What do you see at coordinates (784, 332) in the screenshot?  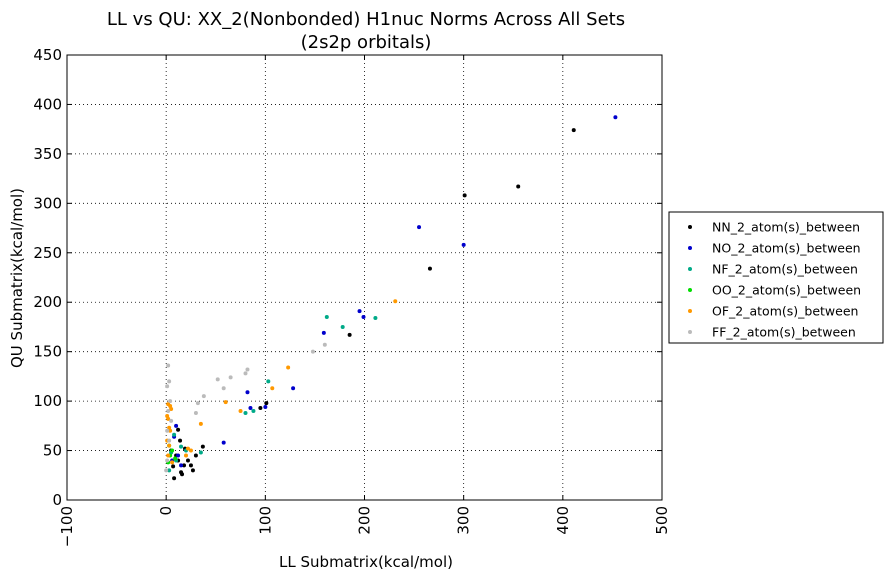 I see `legend-entry-label: FF_2_atom(s)_between` at bounding box center [784, 332].